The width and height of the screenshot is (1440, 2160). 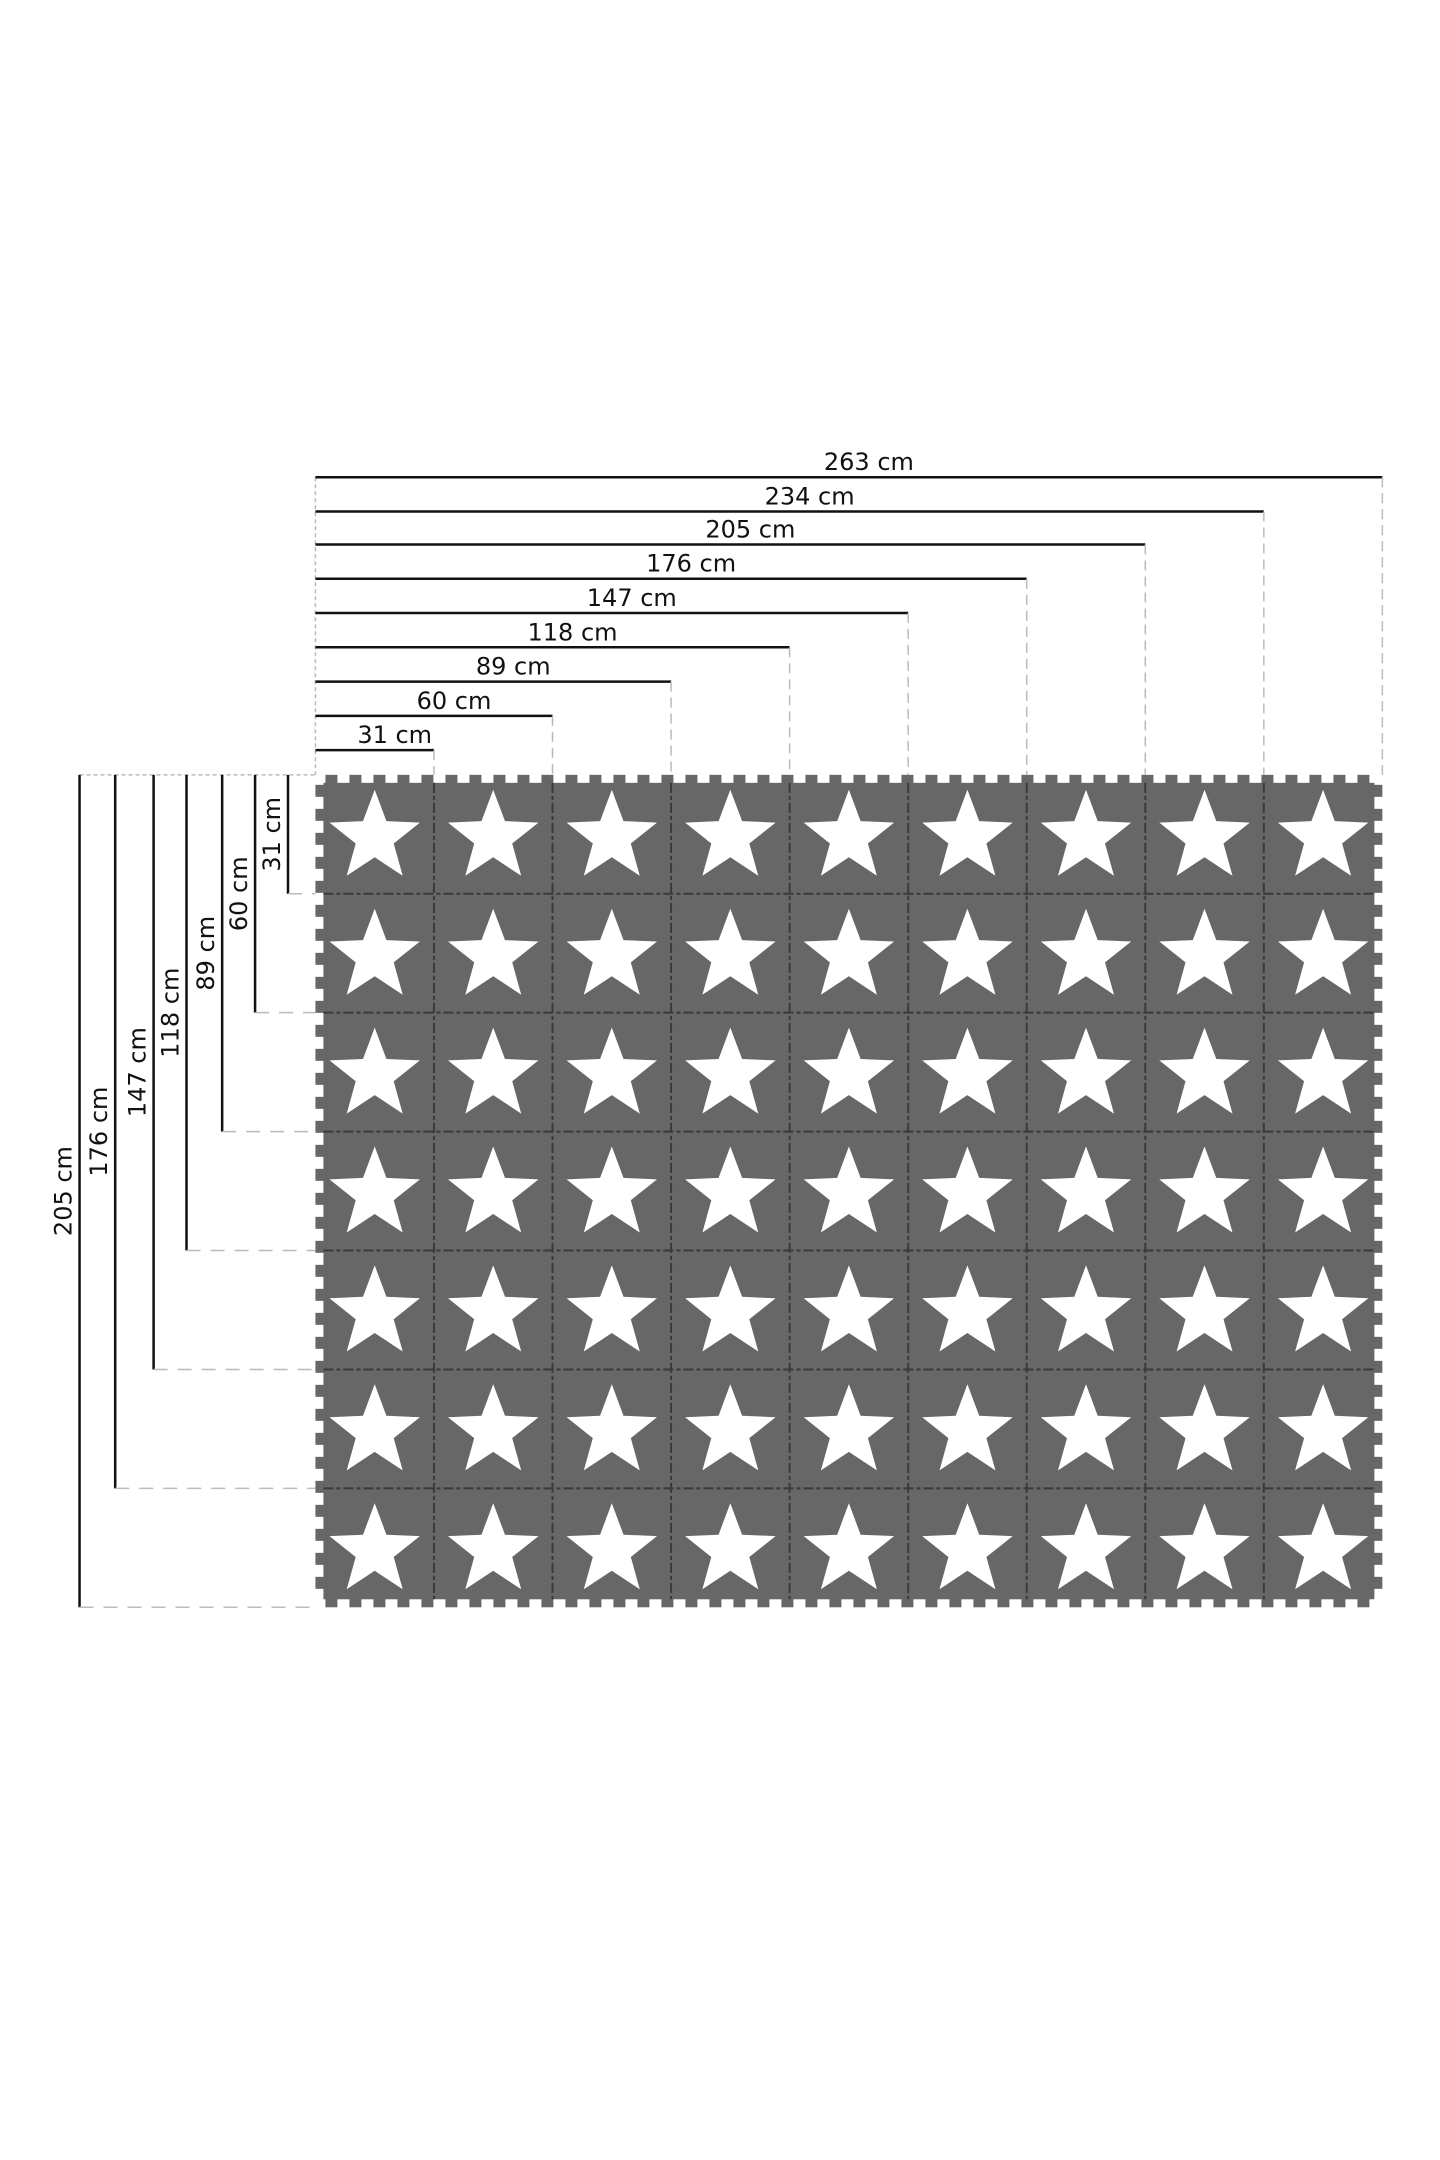 What do you see at coordinates (513, 667) in the screenshot?
I see `width-label: 89 cm` at bounding box center [513, 667].